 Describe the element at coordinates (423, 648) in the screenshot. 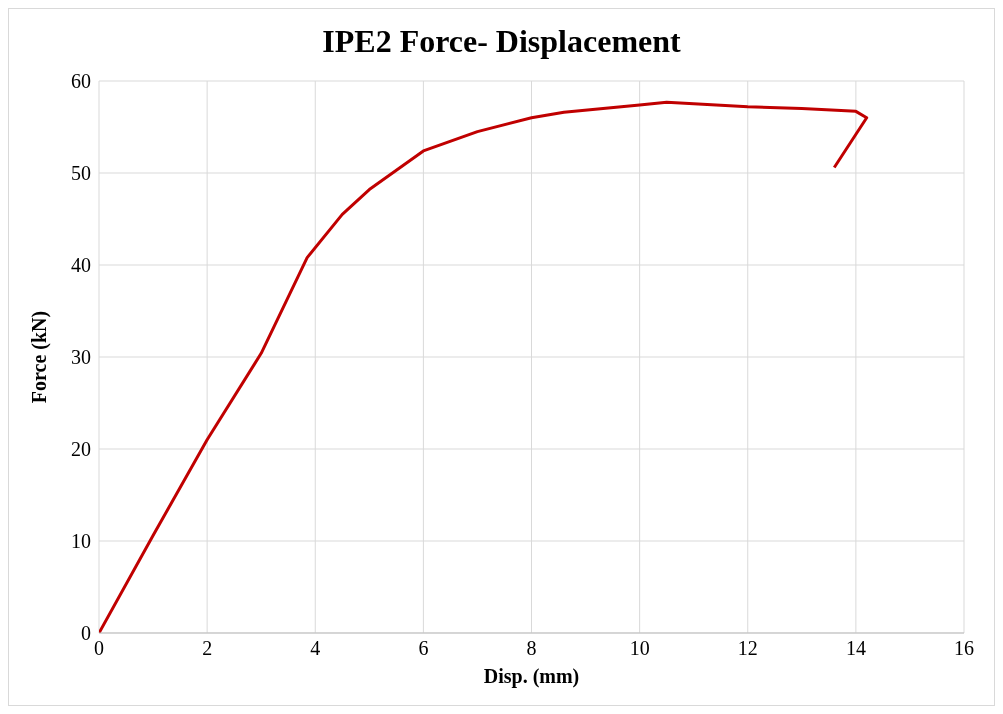

I see `x-tick-label: 6` at that location.